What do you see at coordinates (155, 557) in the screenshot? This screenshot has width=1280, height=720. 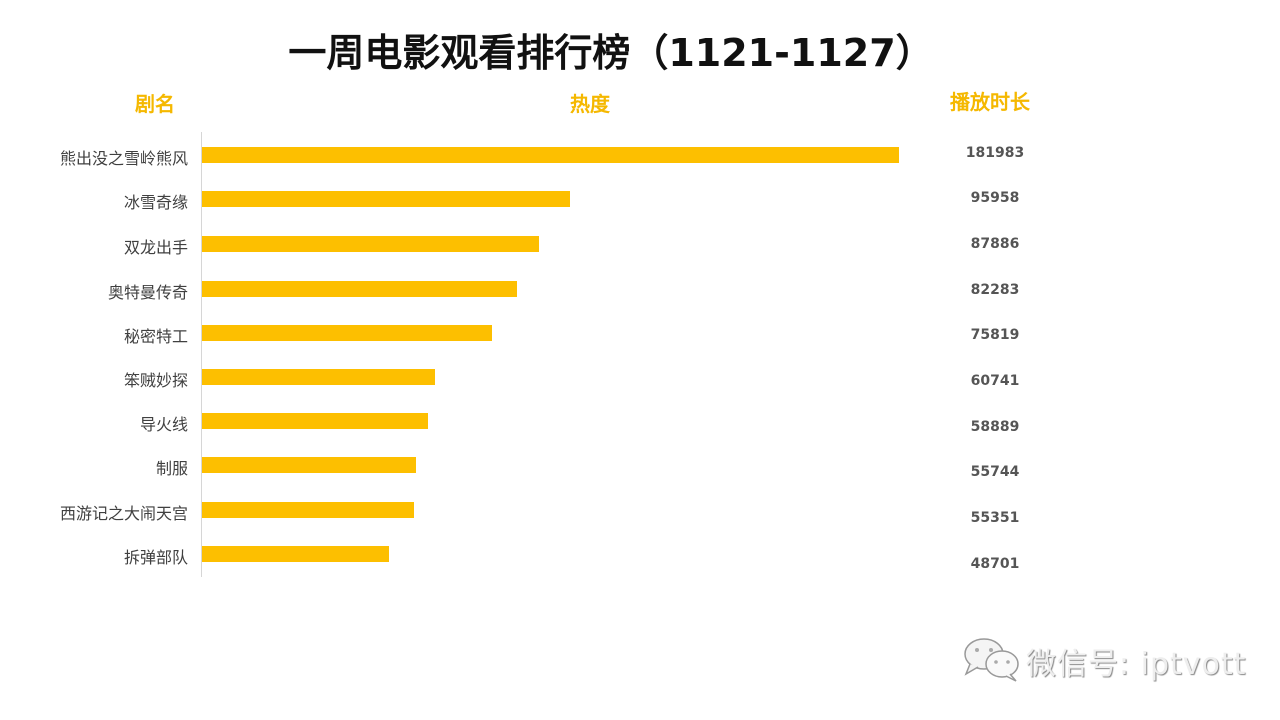 I see `row-label: 拆弹部队` at bounding box center [155, 557].